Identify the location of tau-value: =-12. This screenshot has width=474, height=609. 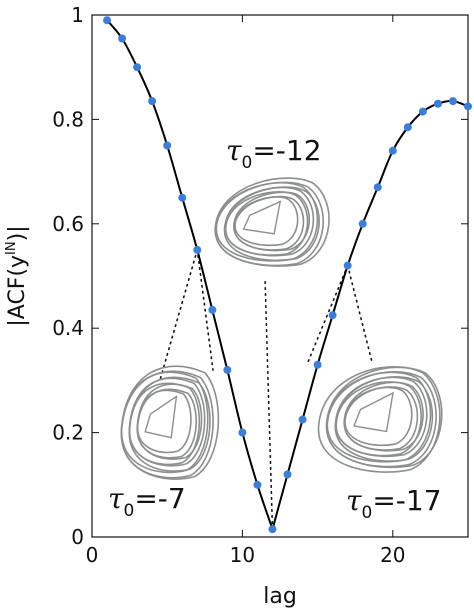
(286, 150).